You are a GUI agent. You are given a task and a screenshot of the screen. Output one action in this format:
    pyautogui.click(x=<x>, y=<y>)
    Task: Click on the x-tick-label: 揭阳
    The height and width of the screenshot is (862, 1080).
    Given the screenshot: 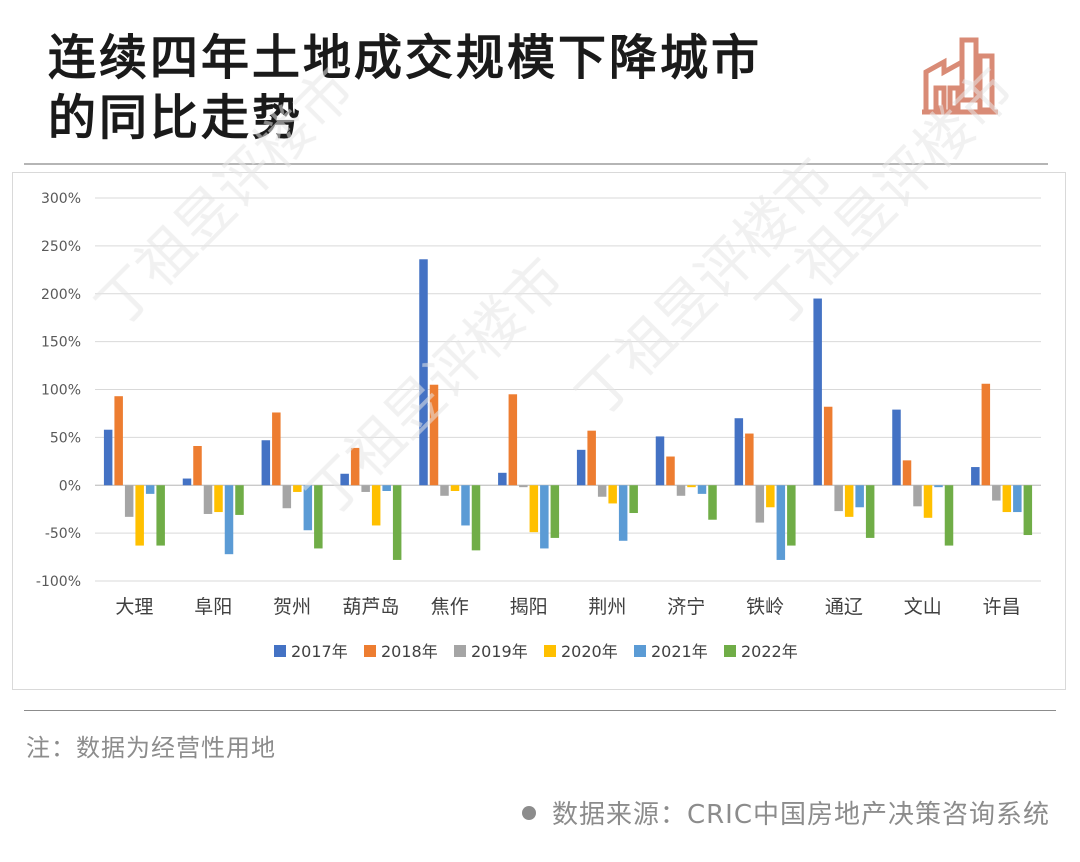 What is the action you would take?
    pyautogui.click(x=529, y=607)
    